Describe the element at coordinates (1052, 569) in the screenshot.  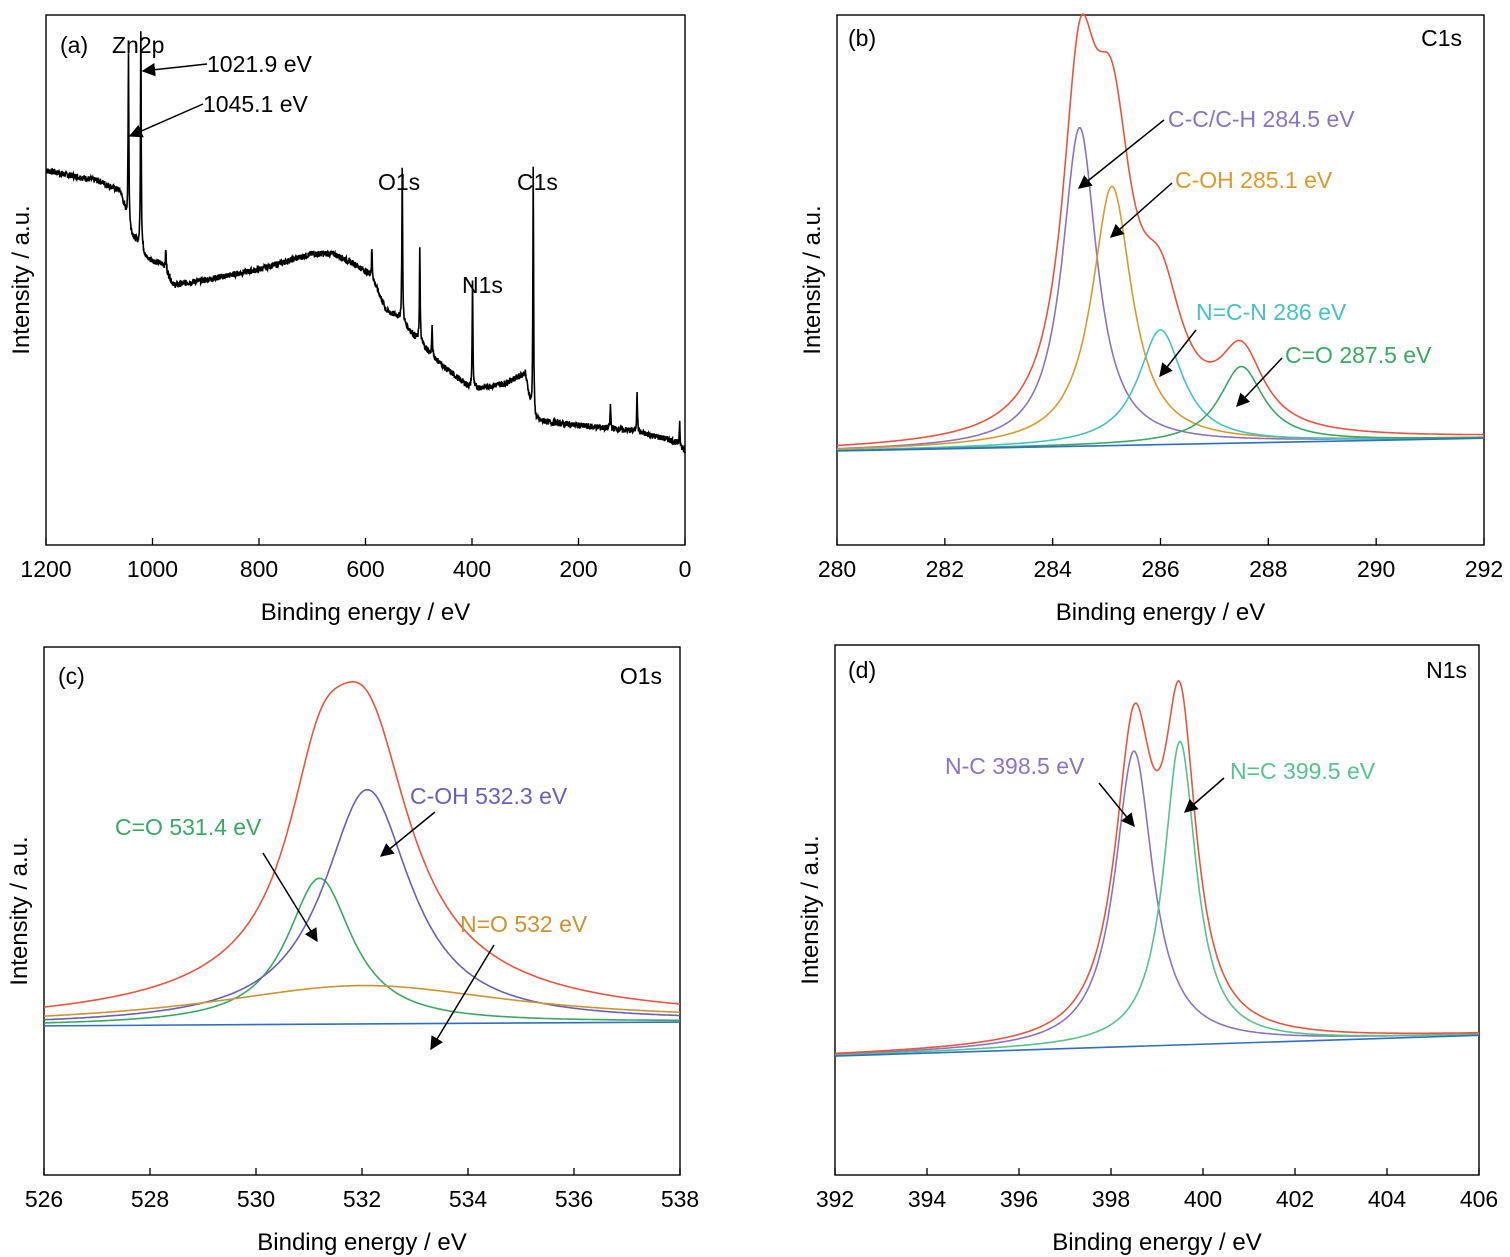
I see `x-tick-label: 284` at that location.